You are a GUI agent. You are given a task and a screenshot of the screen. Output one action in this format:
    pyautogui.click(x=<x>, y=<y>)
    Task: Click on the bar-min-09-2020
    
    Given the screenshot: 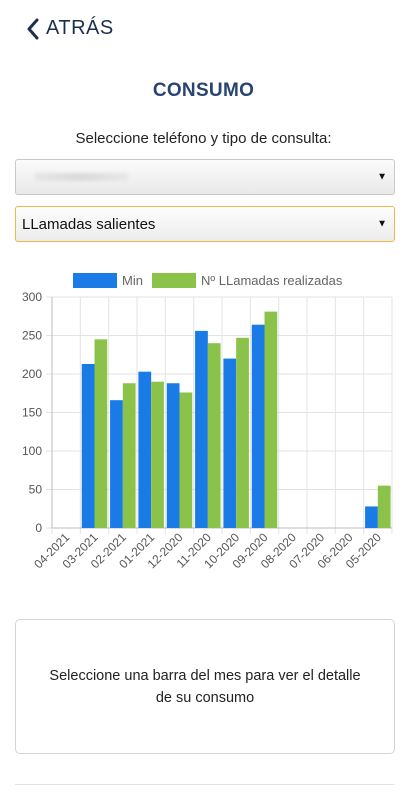 What is the action you would take?
    pyautogui.click(x=258, y=426)
    